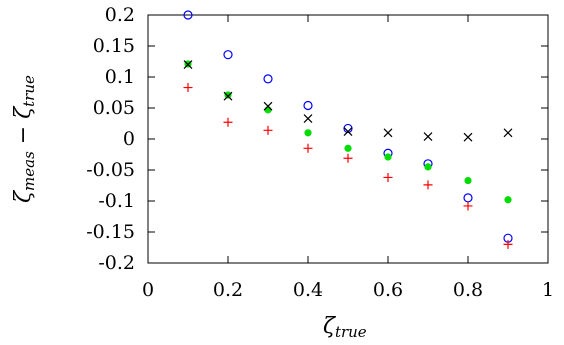  What do you see at coordinates (116, 201) in the screenshot?
I see `y-tick-label: -0.1` at bounding box center [116, 201].